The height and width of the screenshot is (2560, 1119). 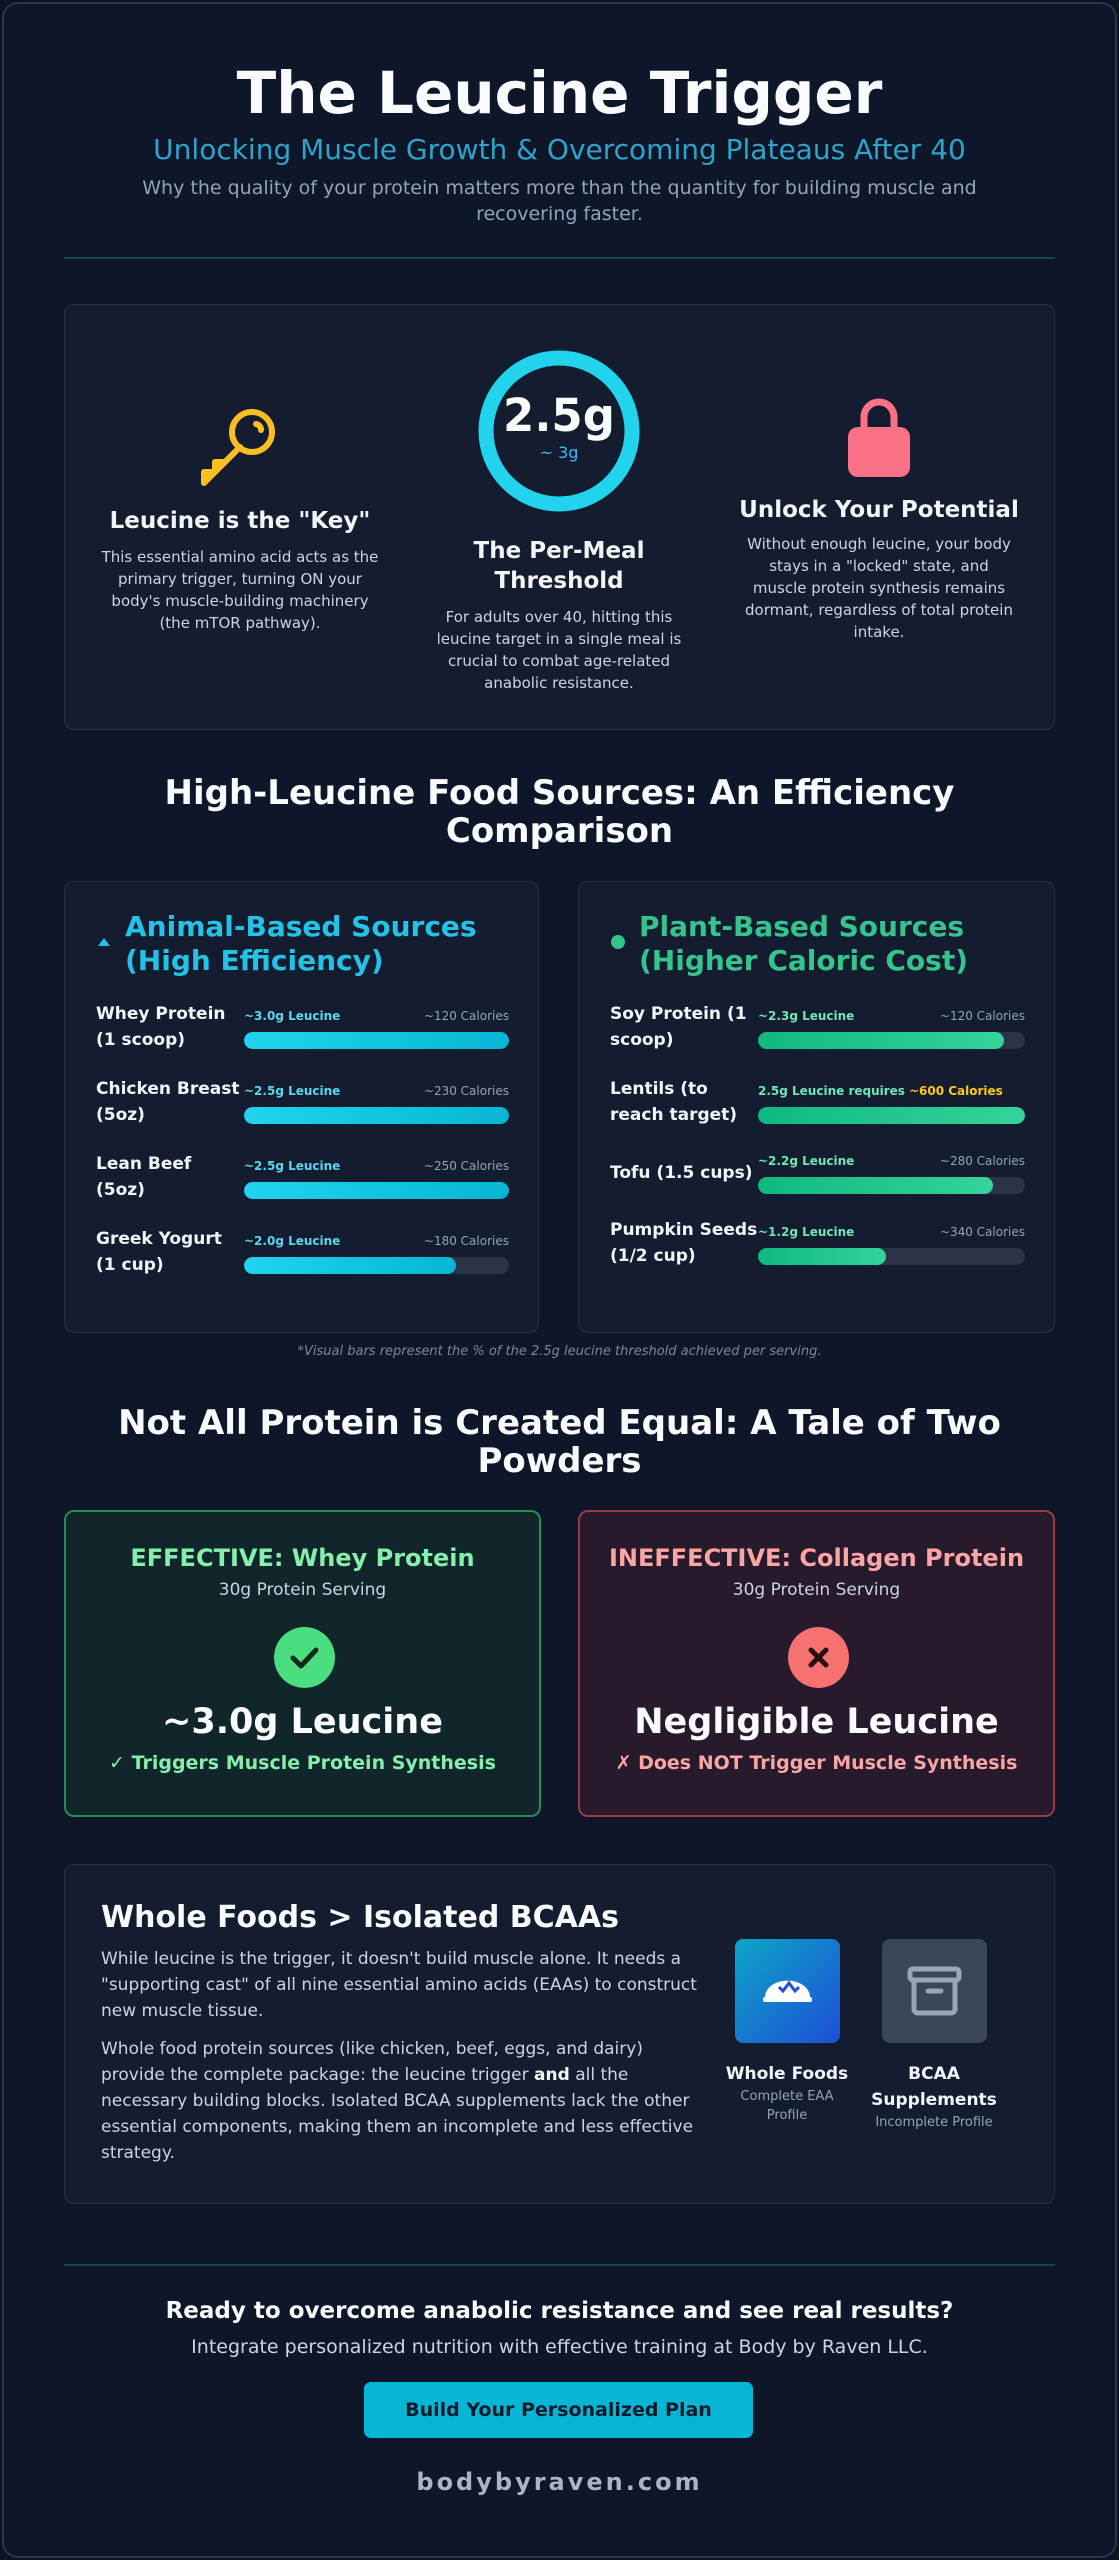 What do you see at coordinates (891, 1232) in the screenshot?
I see `bar-labels: ~1.2g Leucine ~340 Calories` at bounding box center [891, 1232].